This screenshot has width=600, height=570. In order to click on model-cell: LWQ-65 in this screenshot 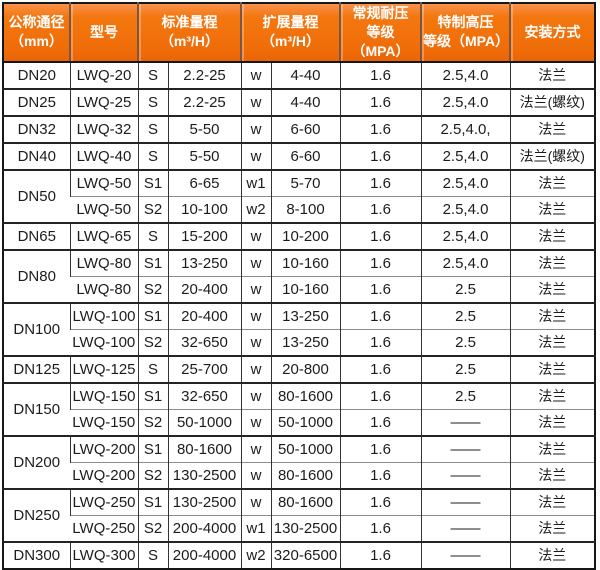, I will do `click(103, 235)`.